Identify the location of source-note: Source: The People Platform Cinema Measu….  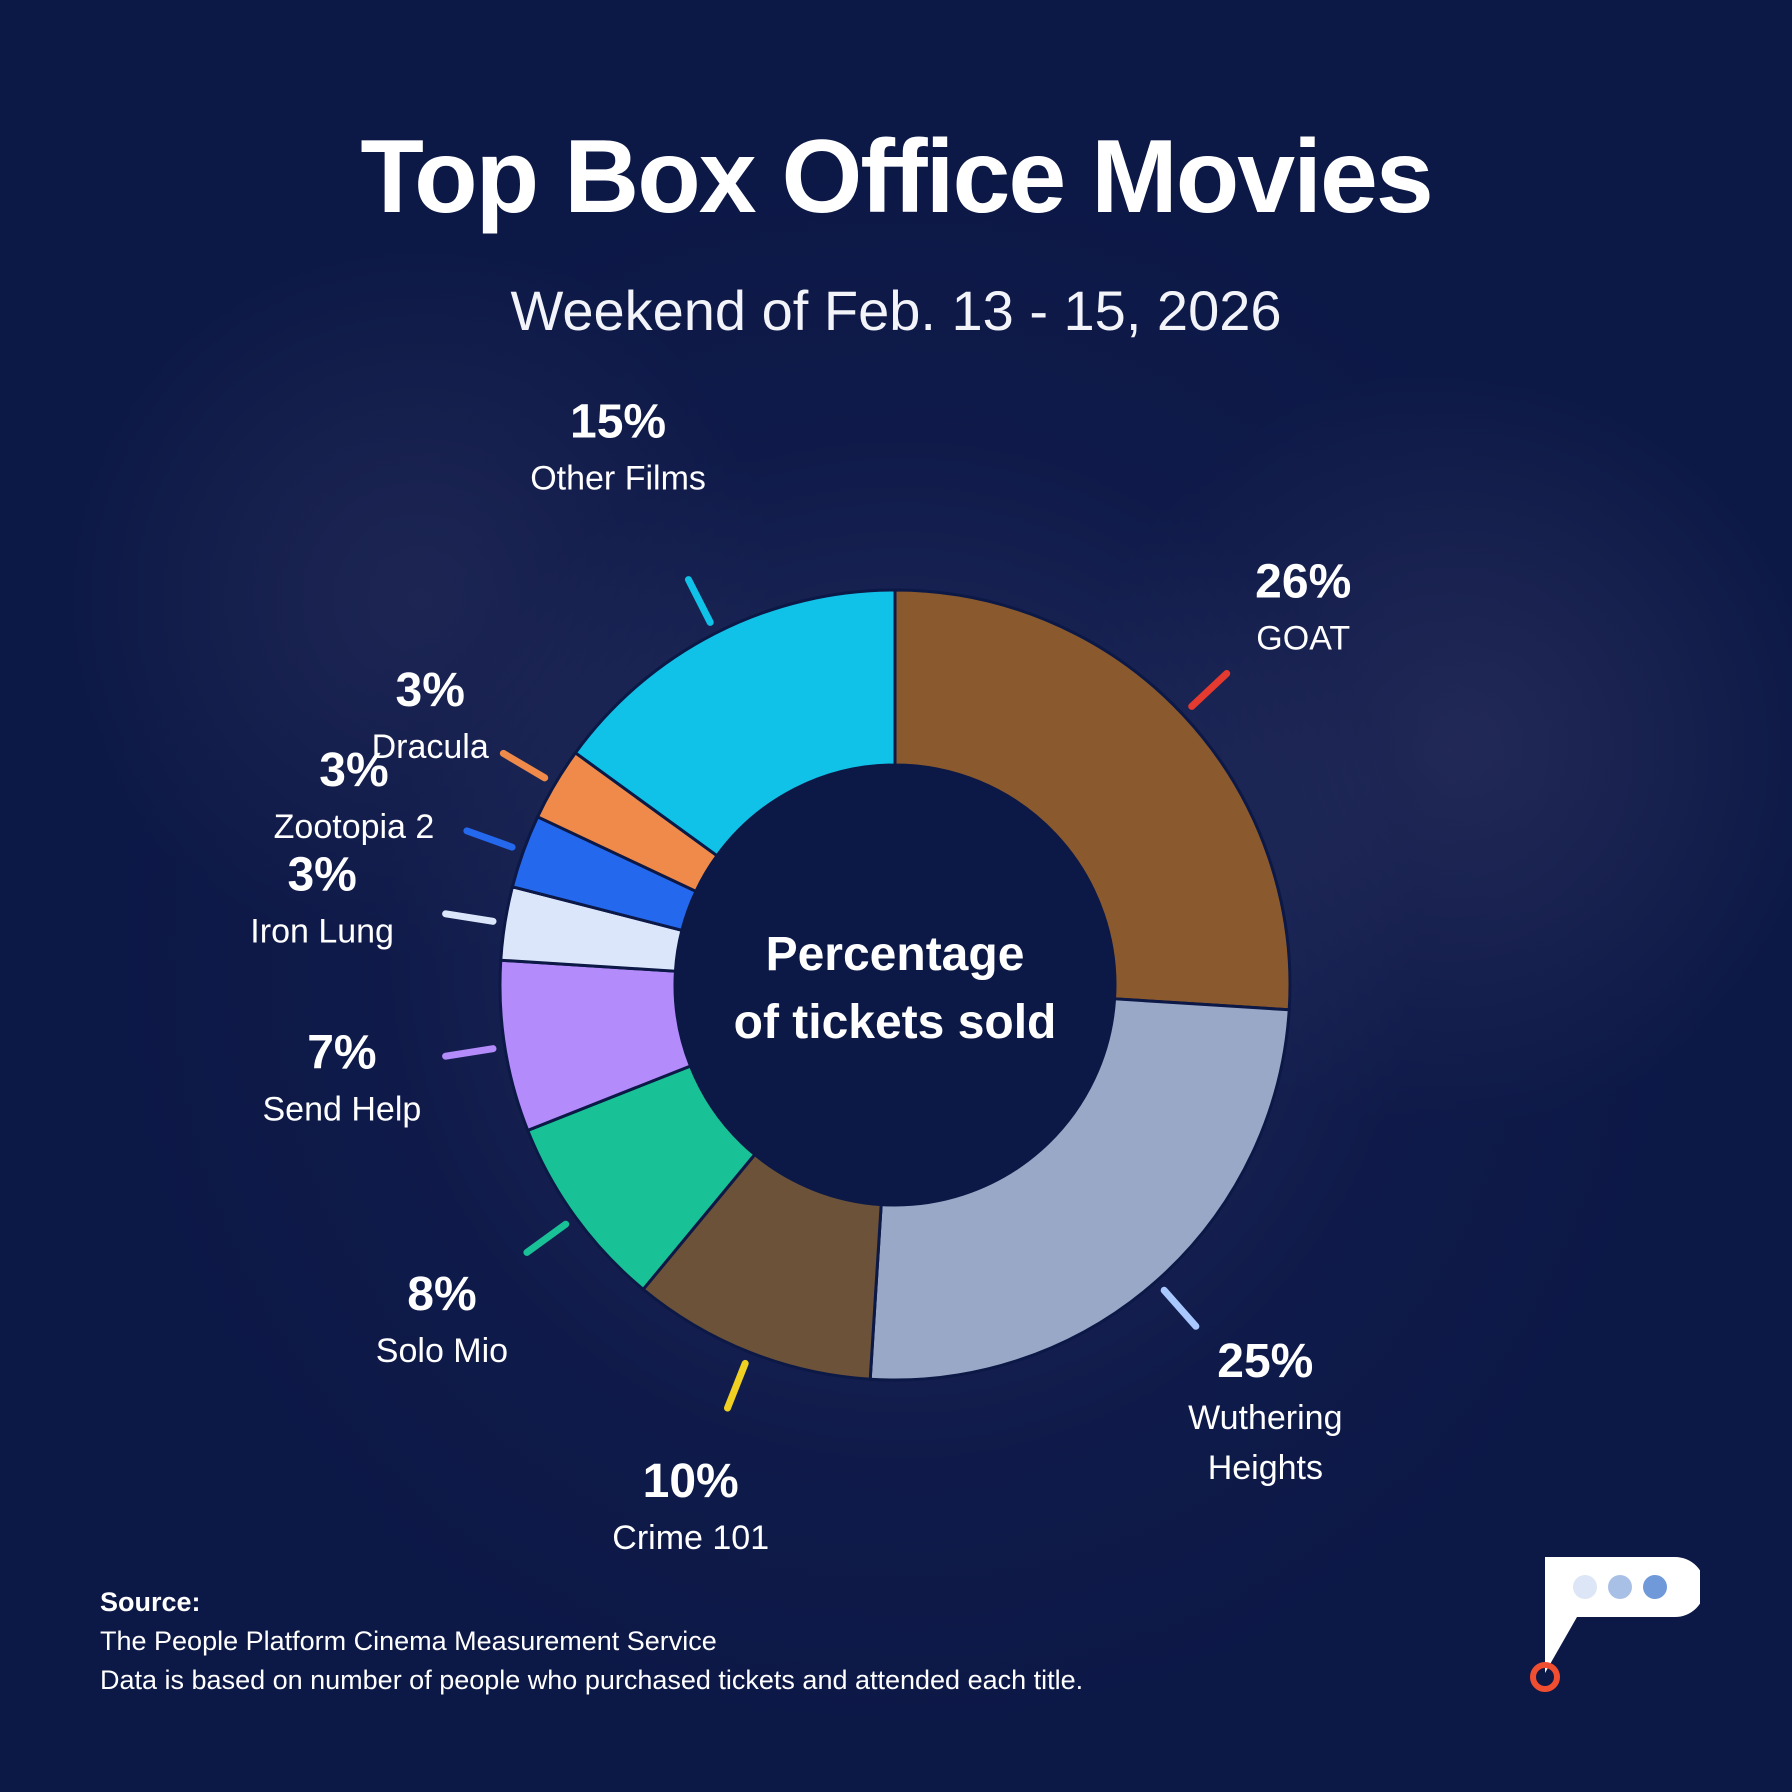
(591, 1641).